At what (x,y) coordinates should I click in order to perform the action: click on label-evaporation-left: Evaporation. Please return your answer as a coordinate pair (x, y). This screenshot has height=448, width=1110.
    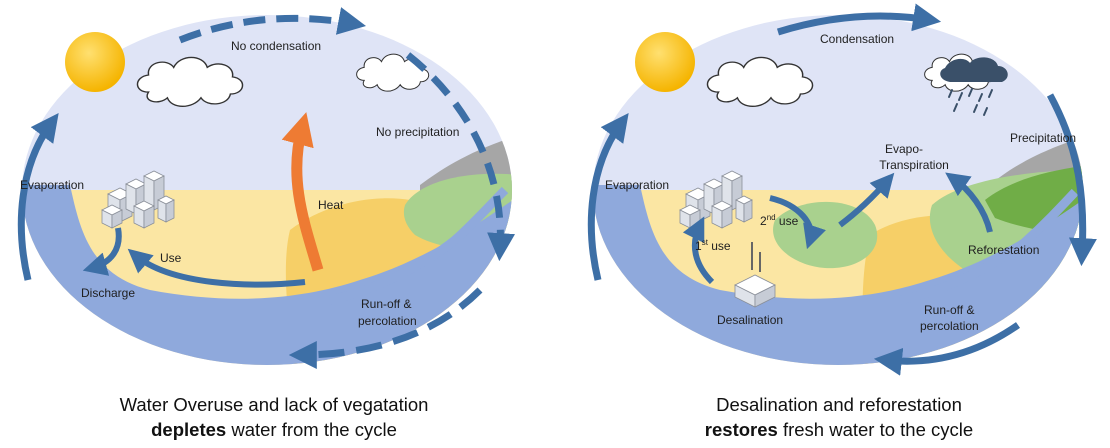
    Looking at the image, I should click on (52, 185).